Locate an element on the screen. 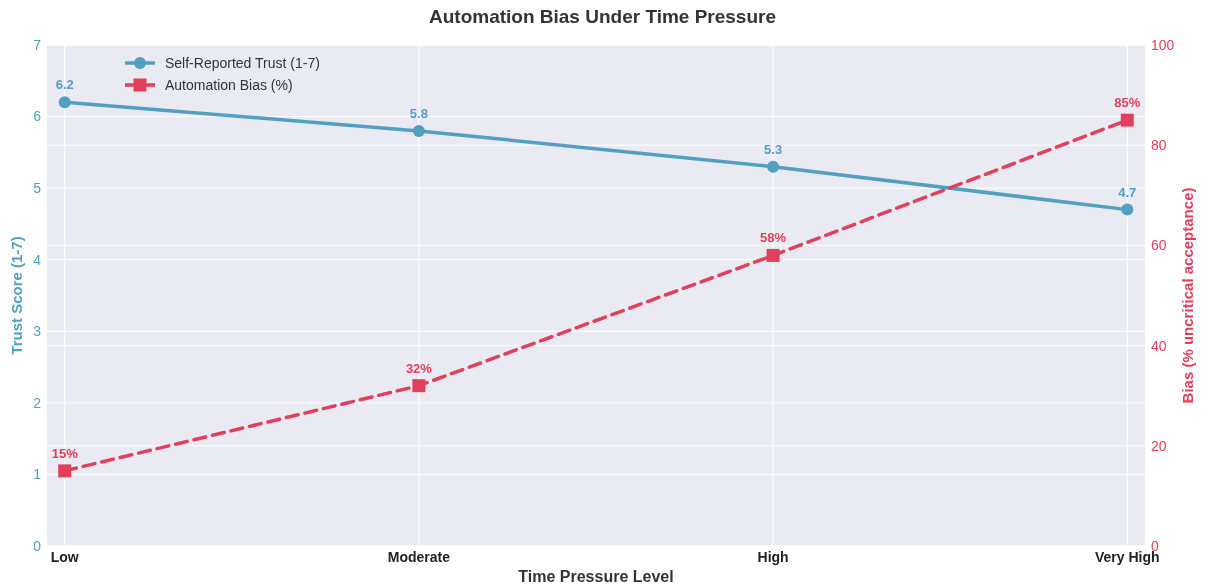 Image resolution: width=1205 pixels, height=588 pixels. y2-tick-label: 100 is located at coordinates (1163, 44).